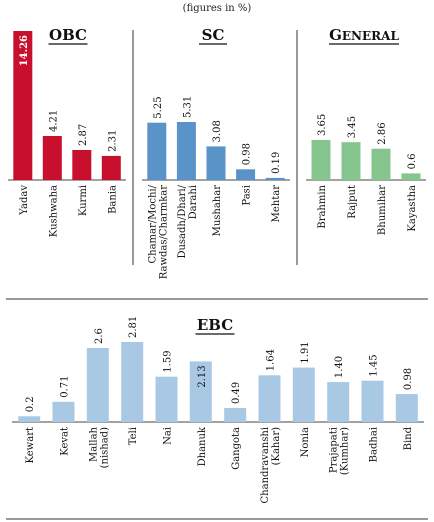  Describe the element at coordinates (168, 436) in the screenshot. I see `category-label-nai: Nai` at that location.